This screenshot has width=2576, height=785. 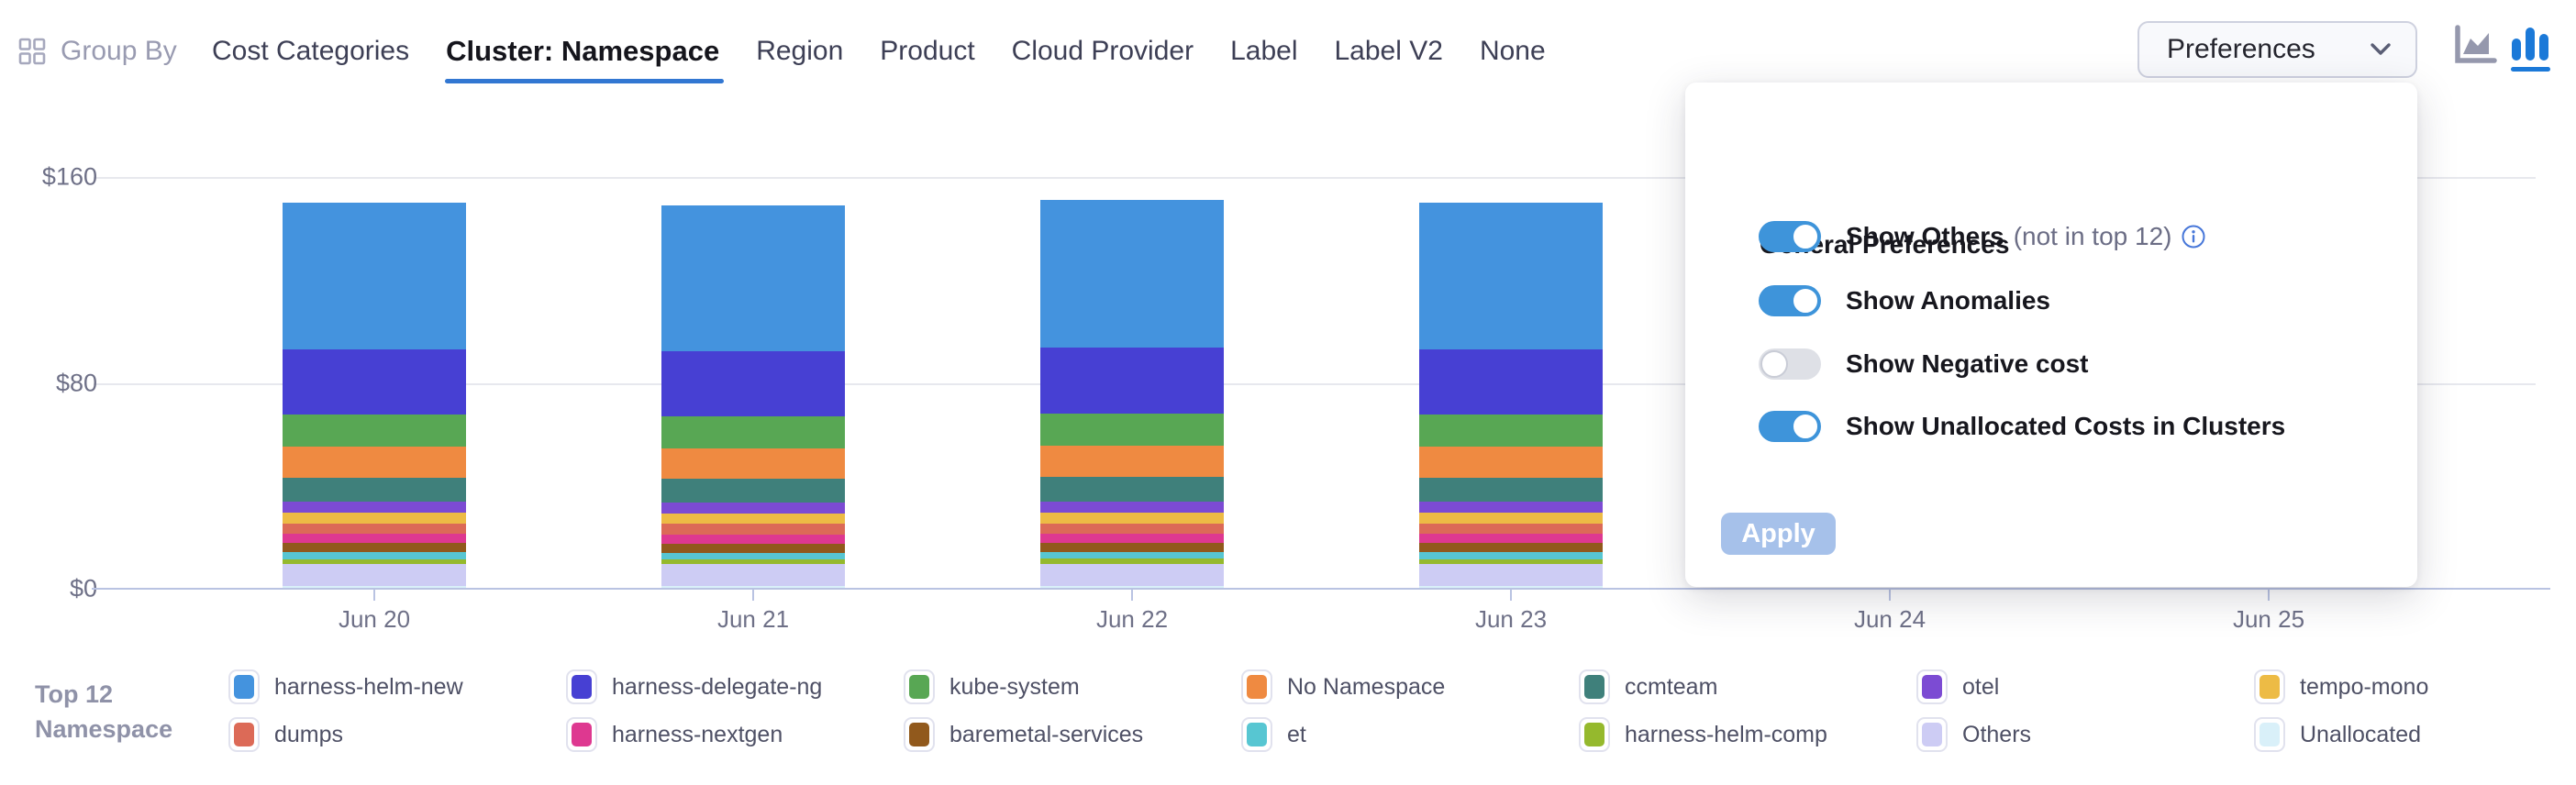 What do you see at coordinates (2531, 47) in the screenshot?
I see `bar-chart-icon` at bounding box center [2531, 47].